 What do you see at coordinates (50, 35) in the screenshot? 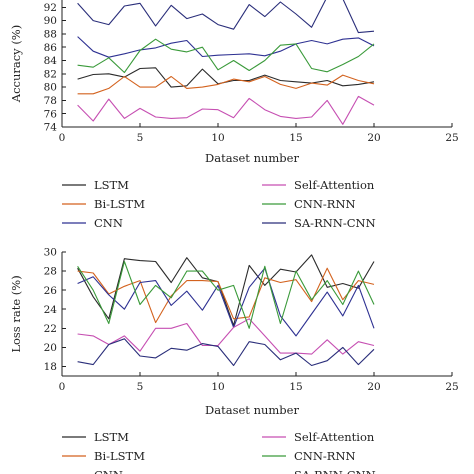
I see `accuracy-y-tick-label: 88` at bounding box center [50, 35].